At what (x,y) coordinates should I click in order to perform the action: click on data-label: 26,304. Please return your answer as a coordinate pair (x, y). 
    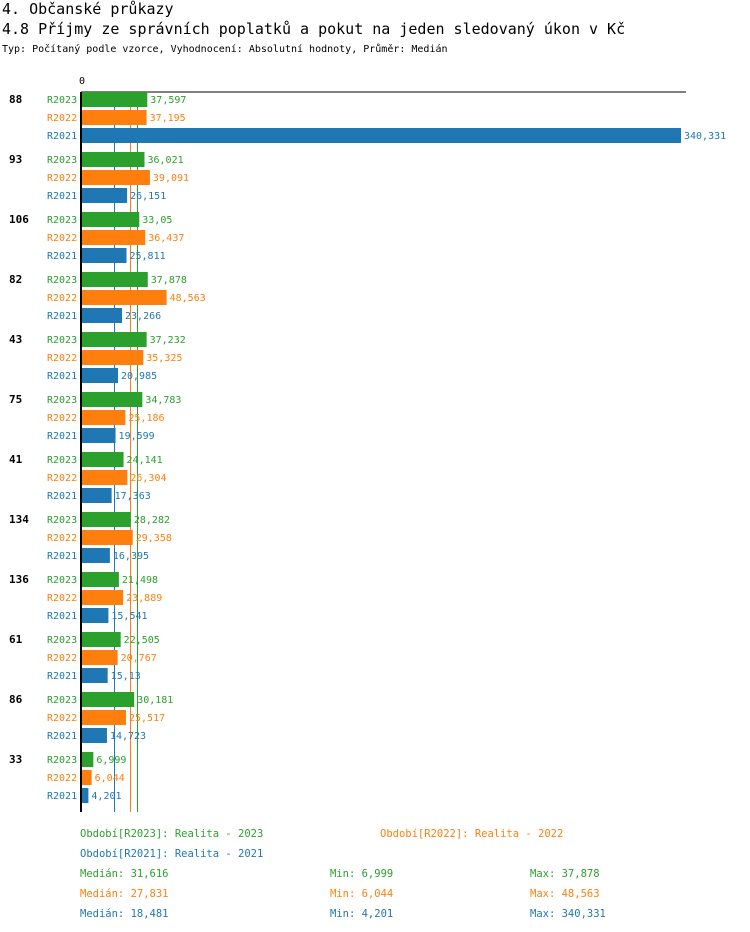
    Looking at the image, I should click on (148, 478).